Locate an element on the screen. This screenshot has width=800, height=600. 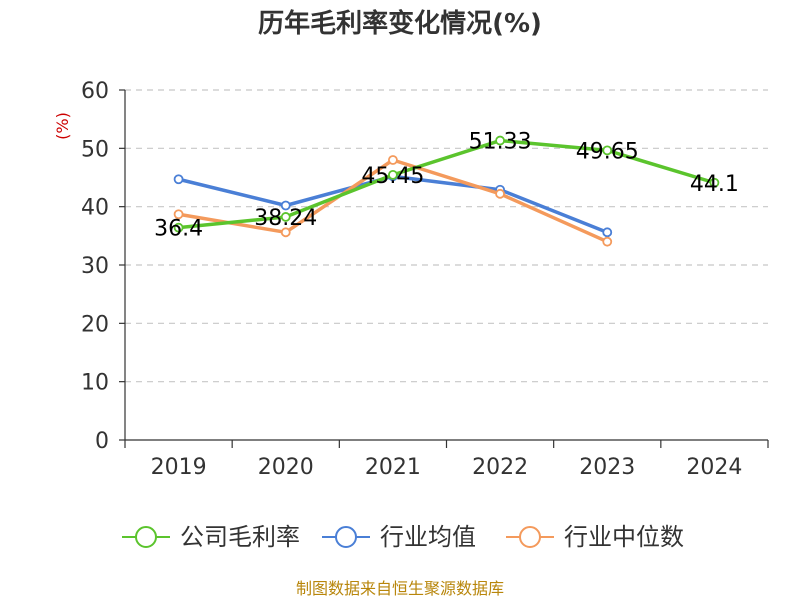
x-tick-label: 2021 is located at coordinates (393, 467).